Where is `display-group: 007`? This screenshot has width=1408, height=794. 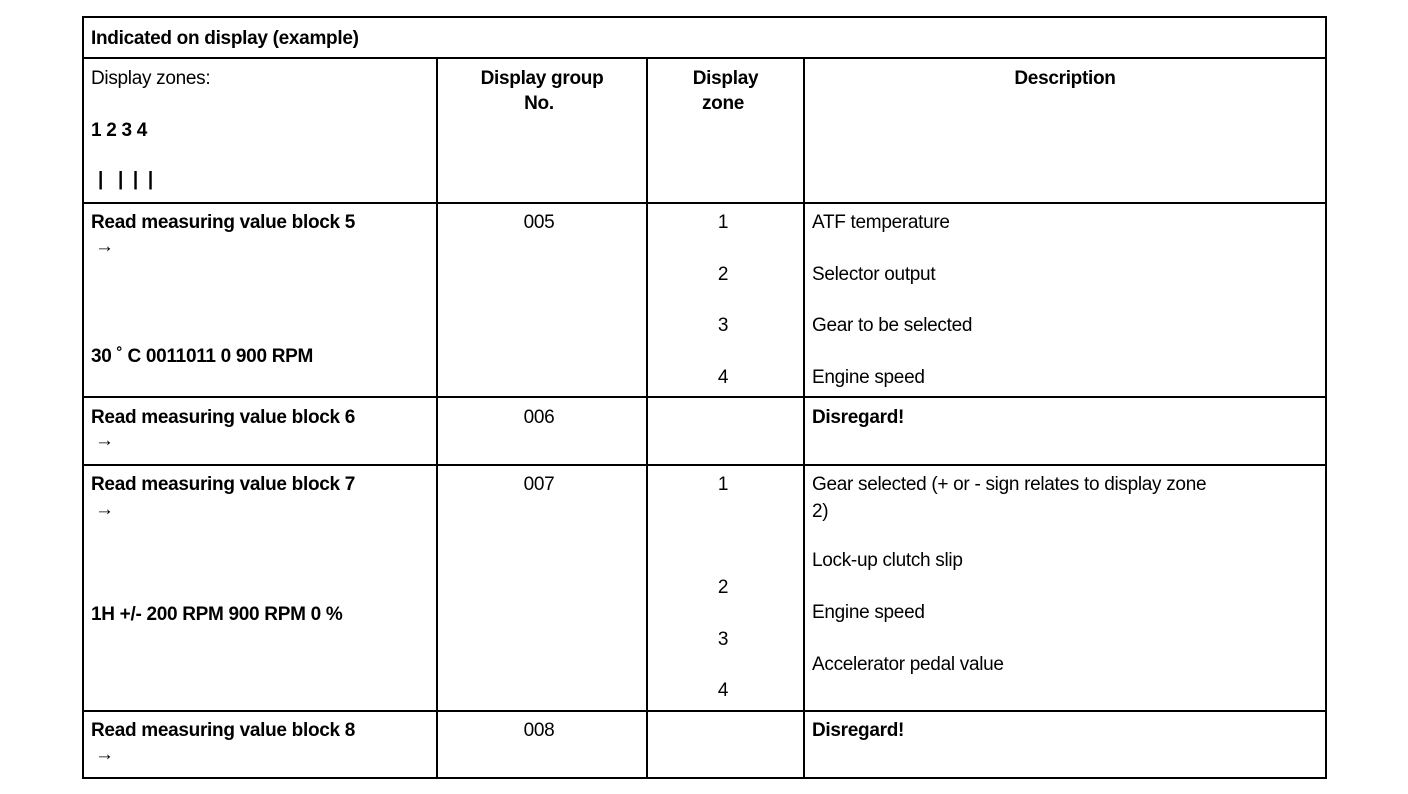
display-group: 007 is located at coordinates (539, 484).